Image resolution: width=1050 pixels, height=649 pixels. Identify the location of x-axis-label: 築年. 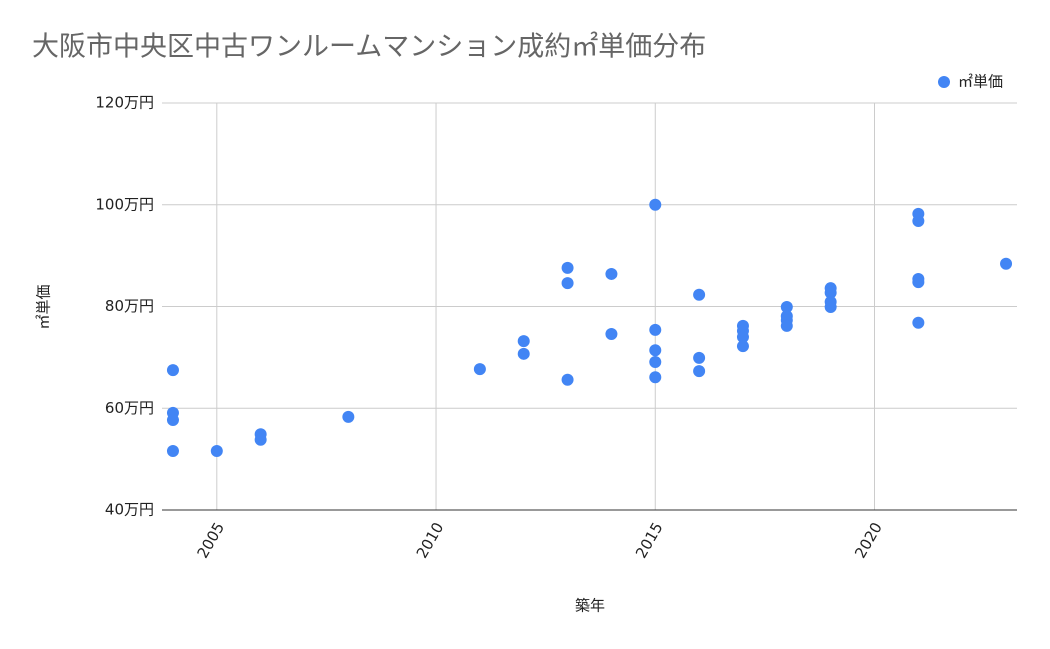
(590, 606).